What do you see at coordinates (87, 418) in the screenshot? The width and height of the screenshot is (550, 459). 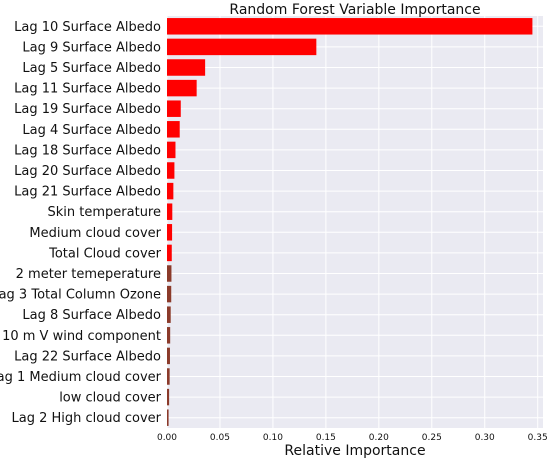 I see `category-label: Lag 2 High cloud cover` at bounding box center [87, 418].